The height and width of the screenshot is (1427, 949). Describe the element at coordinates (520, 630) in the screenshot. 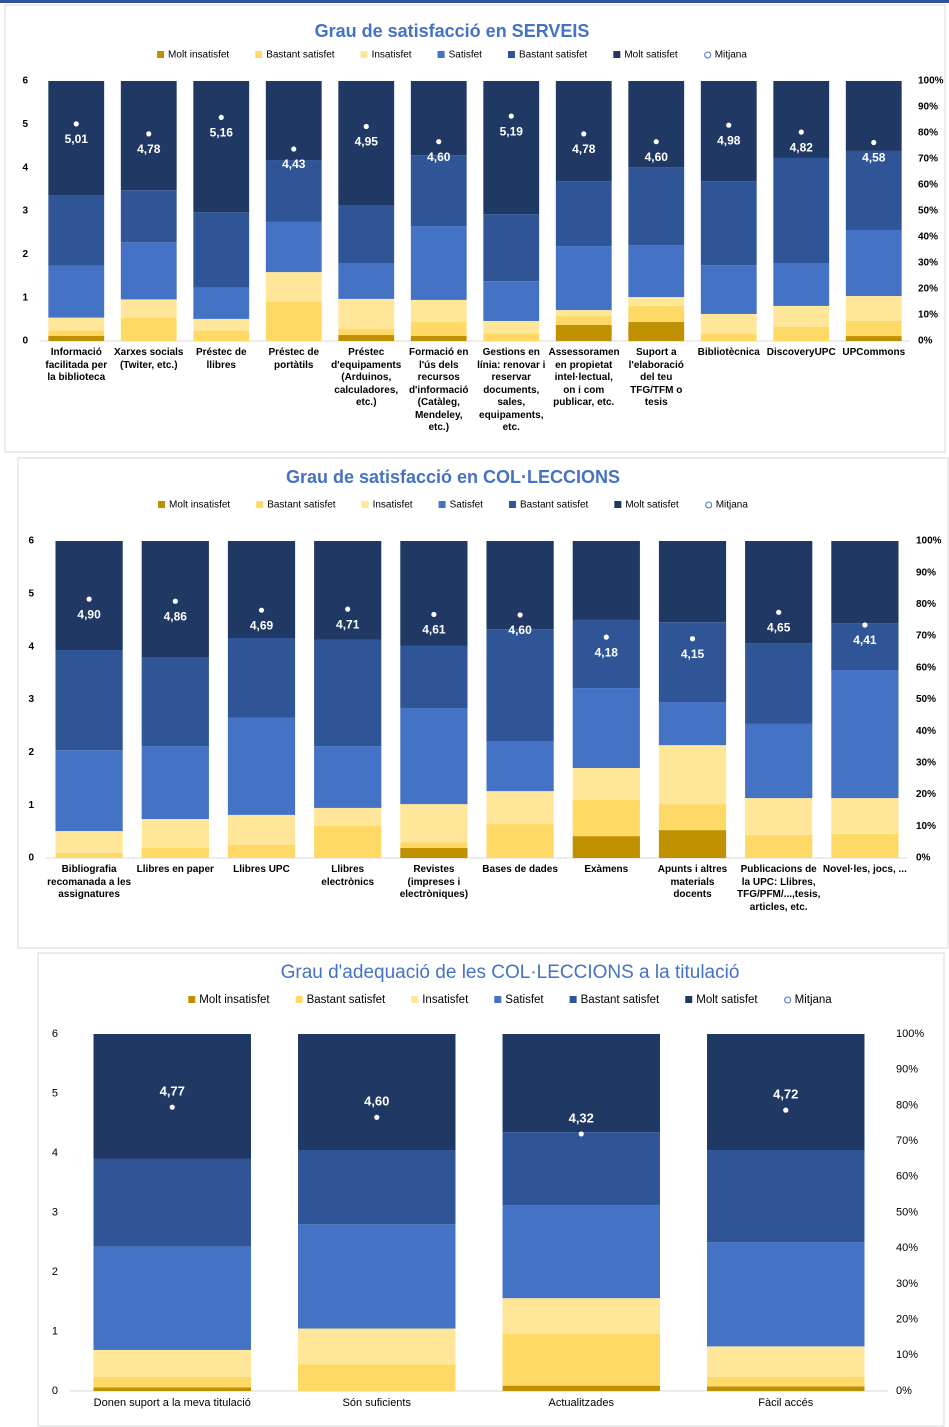

I see `mean-label: 4,60` at that location.